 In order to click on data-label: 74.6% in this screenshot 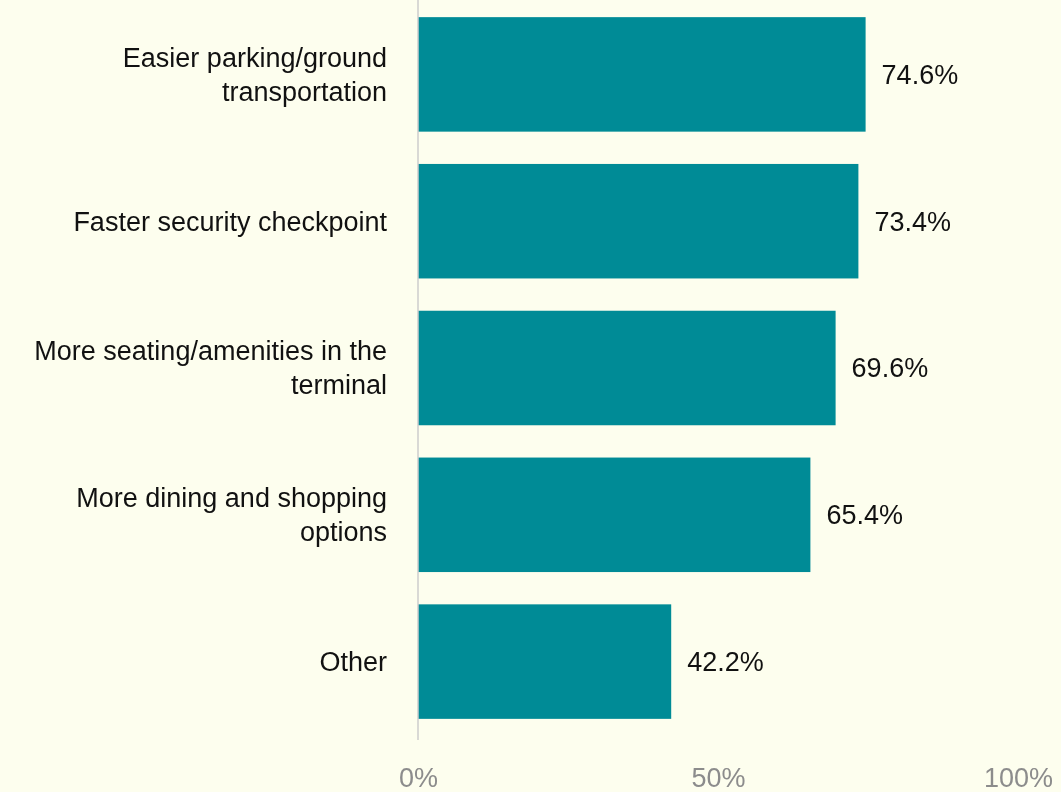, I will do `click(920, 74)`.